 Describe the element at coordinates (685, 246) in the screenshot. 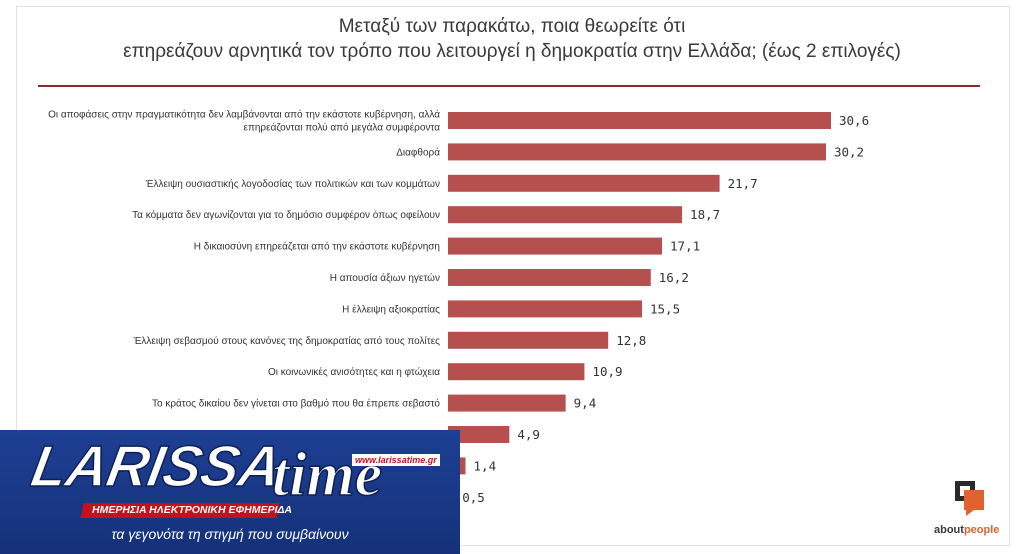

I see `bar-value-label-5: 17,1` at that location.